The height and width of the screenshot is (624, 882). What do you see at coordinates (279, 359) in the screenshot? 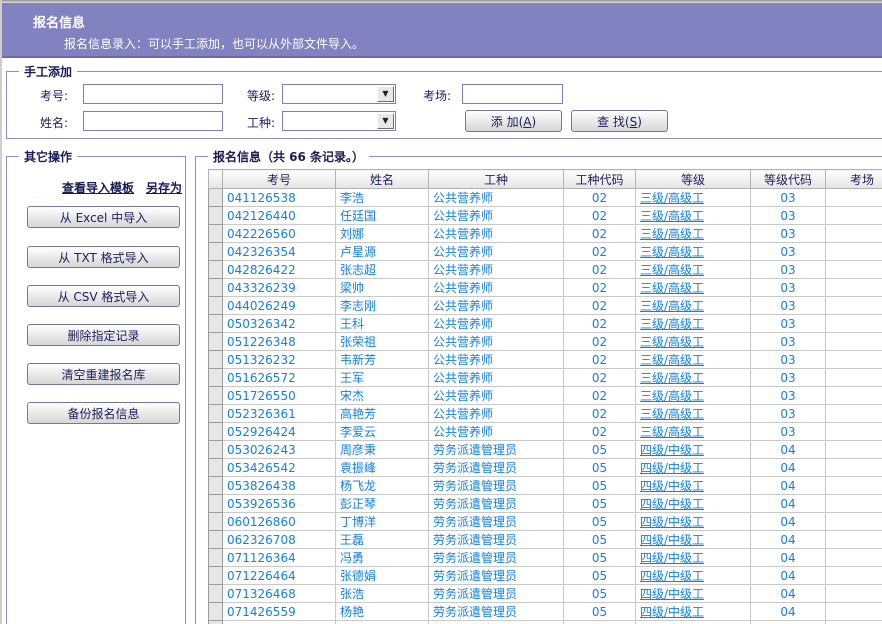
I see `cell-exam-no: 051326232` at bounding box center [279, 359].